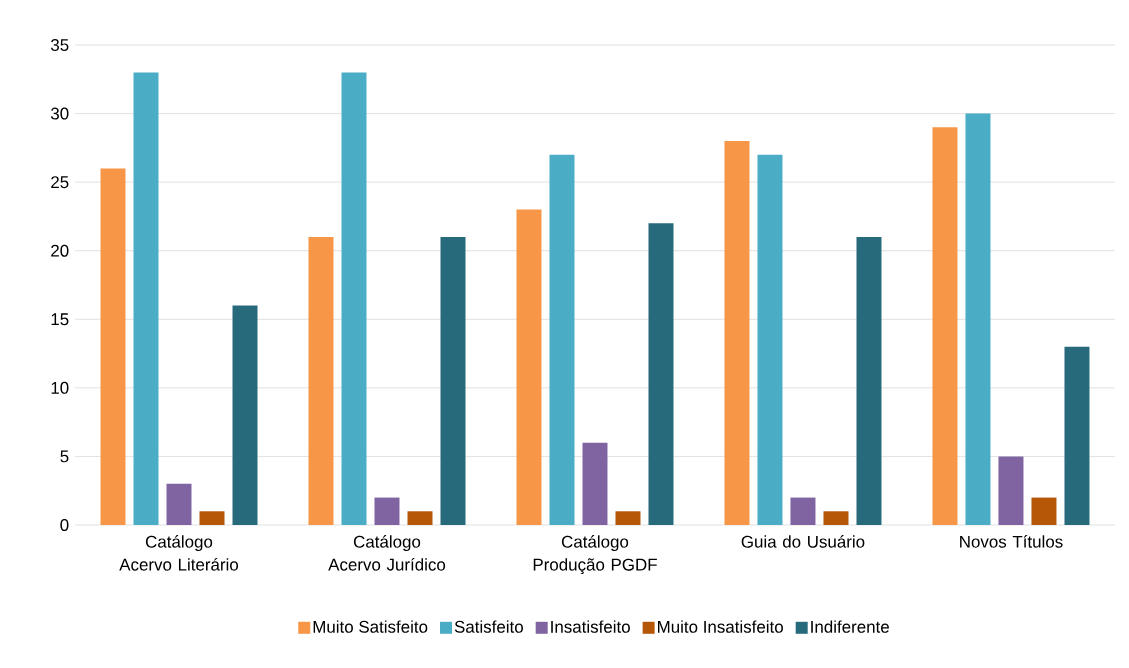 The image size is (1129, 668). I want to click on y-tick-label: 20, so click(60, 250).